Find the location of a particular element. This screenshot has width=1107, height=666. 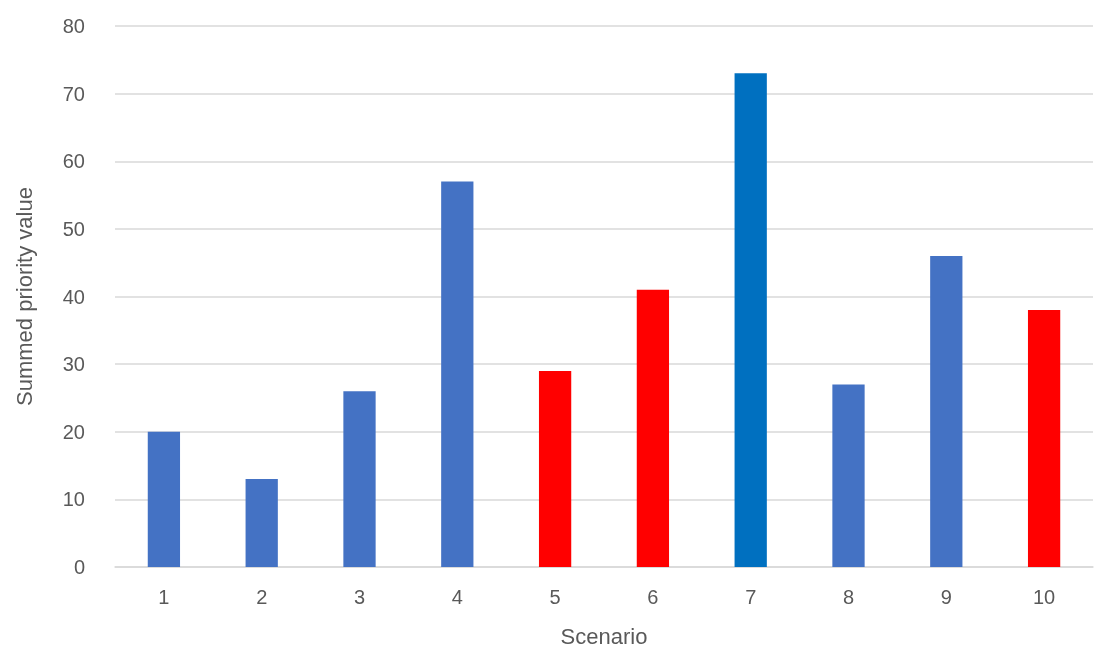

y-tick-label: 80 is located at coordinates (73, 26).